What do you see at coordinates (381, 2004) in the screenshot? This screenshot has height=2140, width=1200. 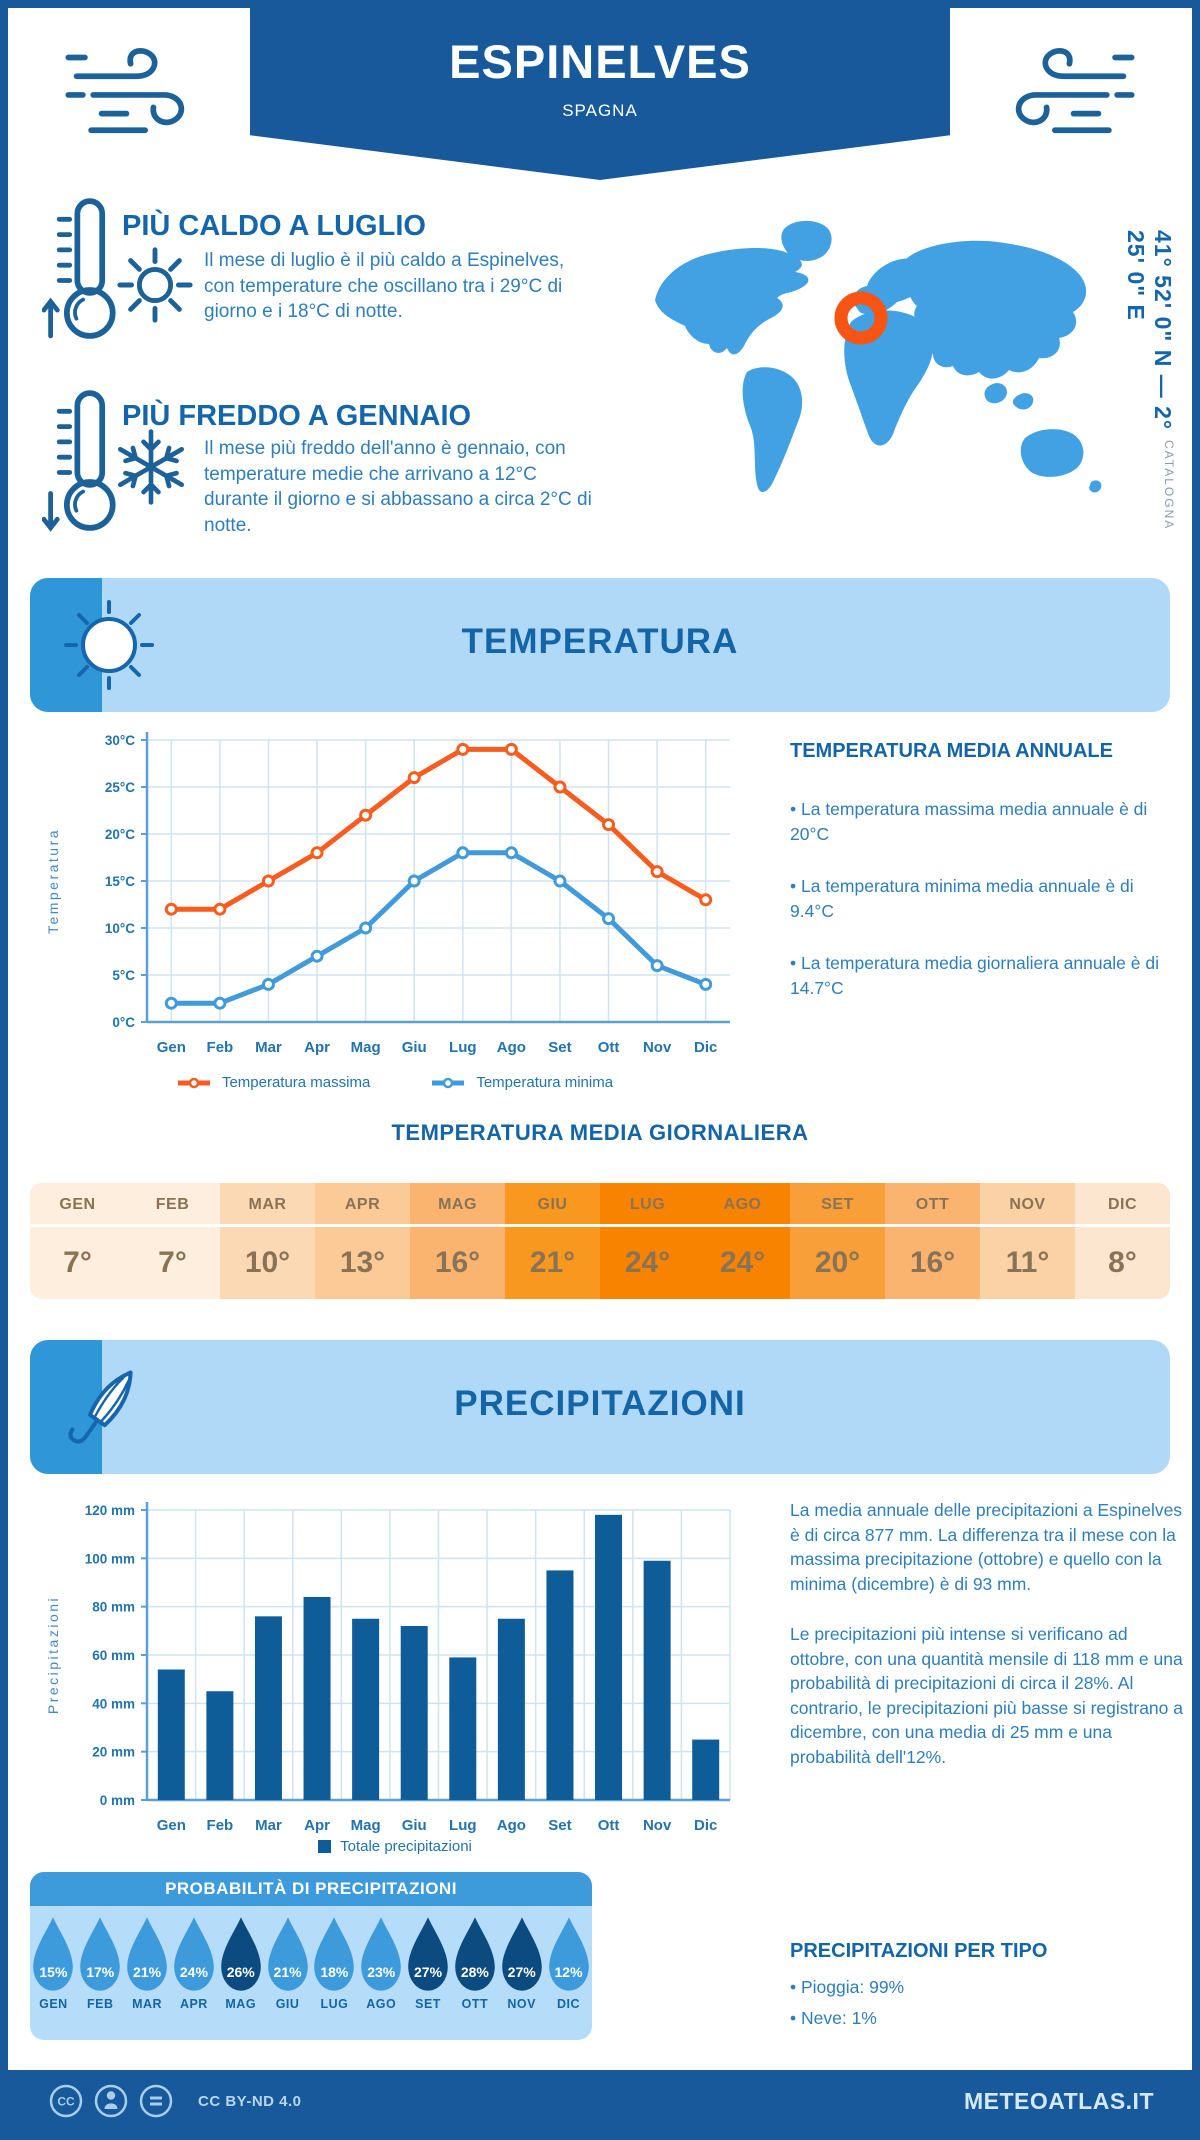 I see `droplet-month: AGO` at bounding box center [381, 2004].